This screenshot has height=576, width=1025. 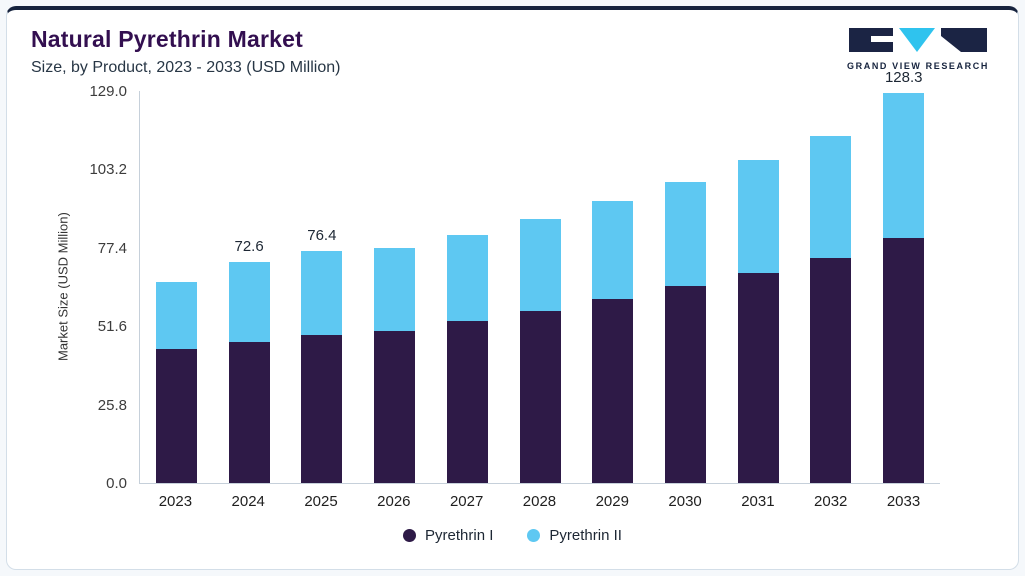 I want to click on bar-2031, so click(x=758, y=321).